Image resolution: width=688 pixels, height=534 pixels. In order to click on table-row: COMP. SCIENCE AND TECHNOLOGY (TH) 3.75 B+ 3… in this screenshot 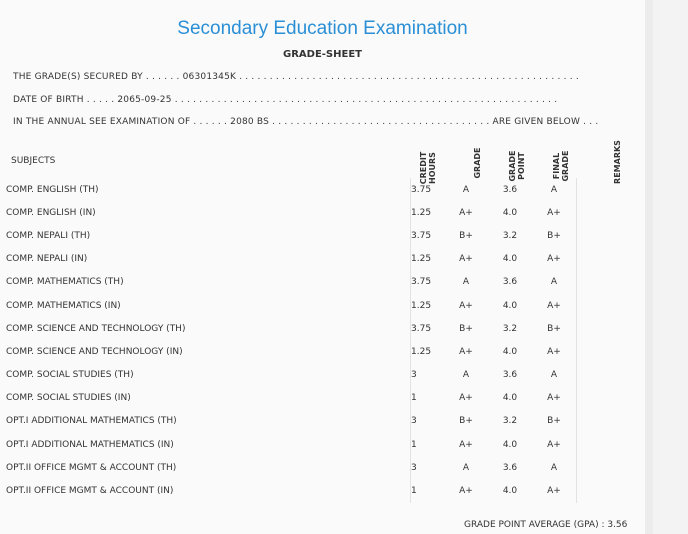, I will do `click(317, 329)`.